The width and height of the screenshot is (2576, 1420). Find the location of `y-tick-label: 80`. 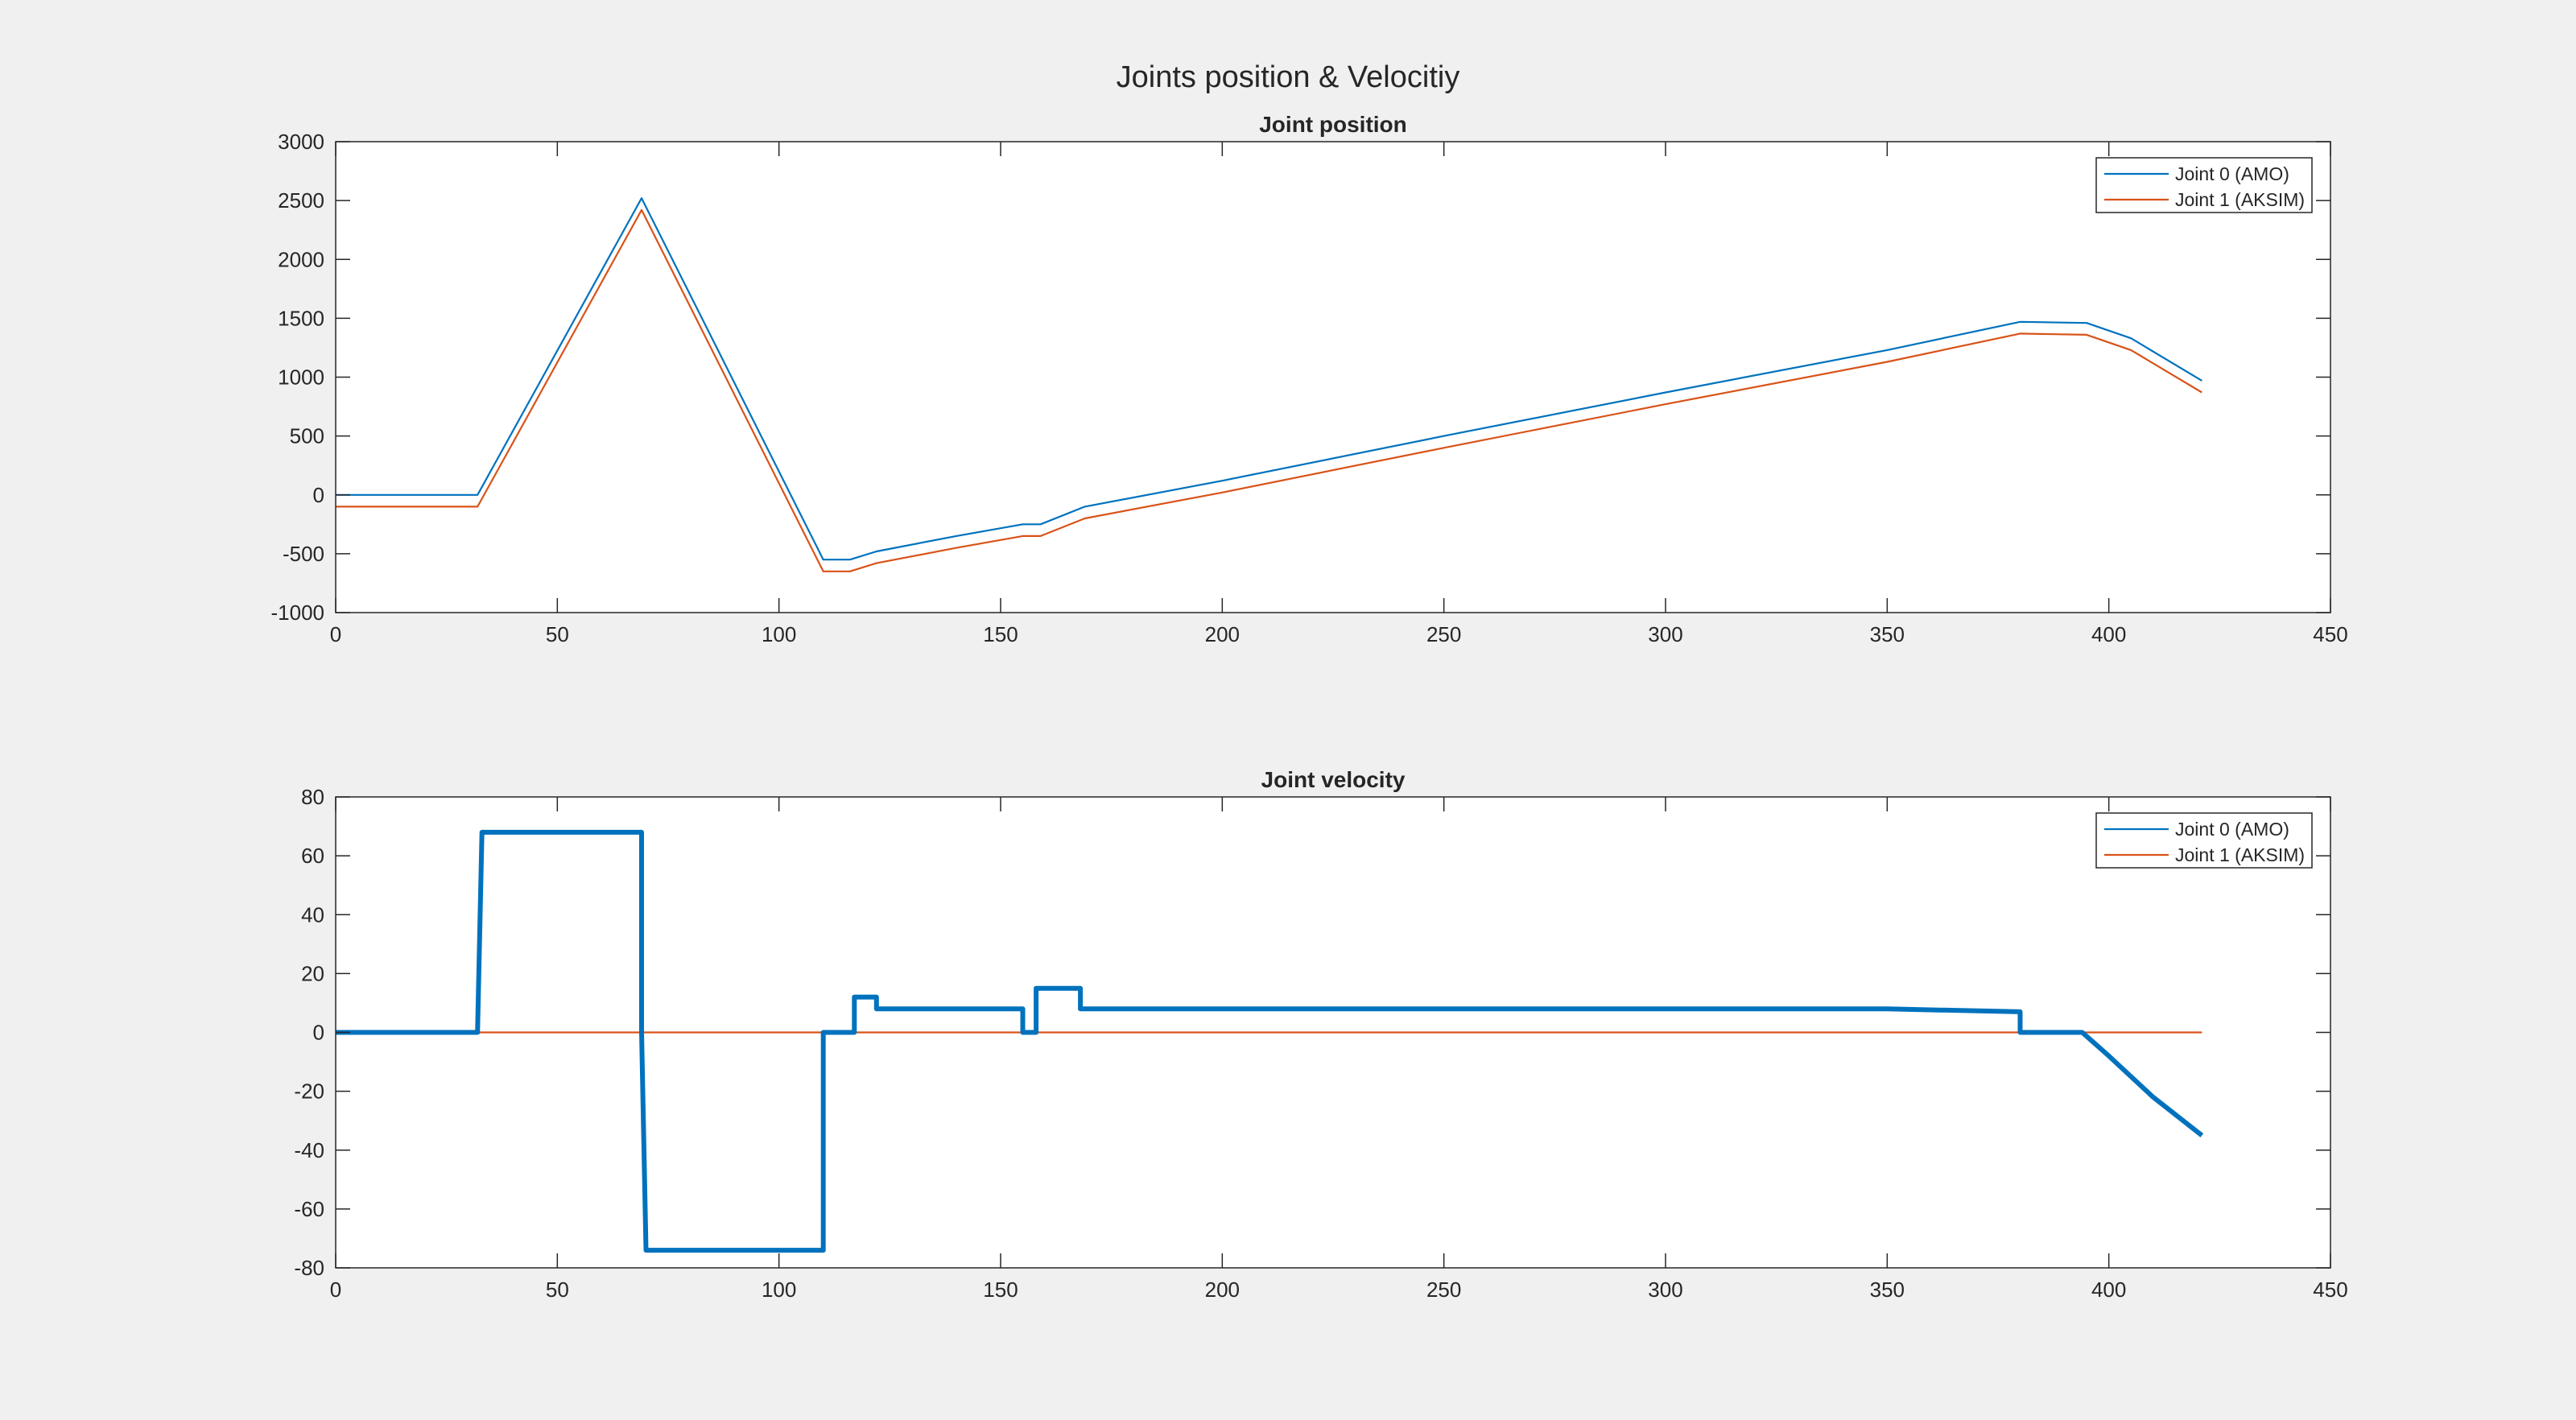

y-tick-label: 80 is located at coordinates (312, 797).